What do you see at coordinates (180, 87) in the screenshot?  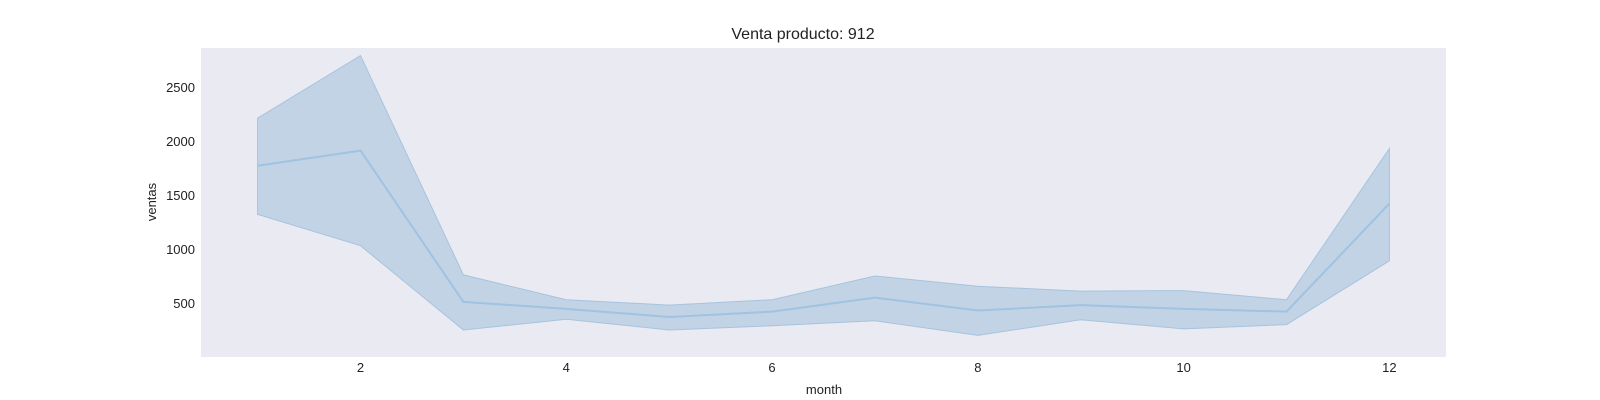 I see `y-tick-label: 2500` at bounding box center [180, 87].